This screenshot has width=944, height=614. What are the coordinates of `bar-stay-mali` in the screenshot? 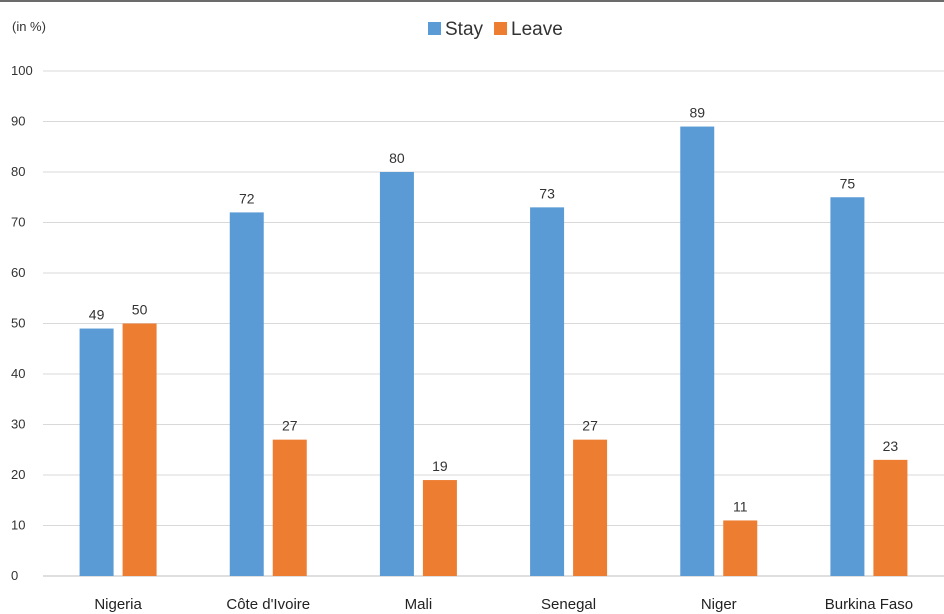 It's located at (396, 374).